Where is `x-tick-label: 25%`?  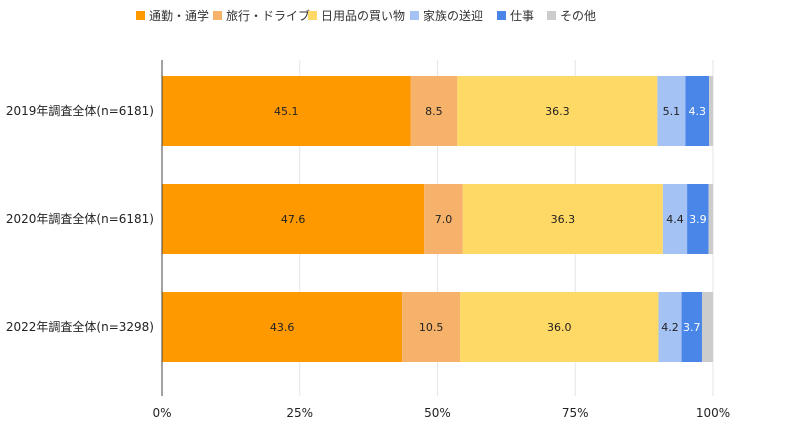
x-tick-label: 25% is located at coordinates (299, 413).